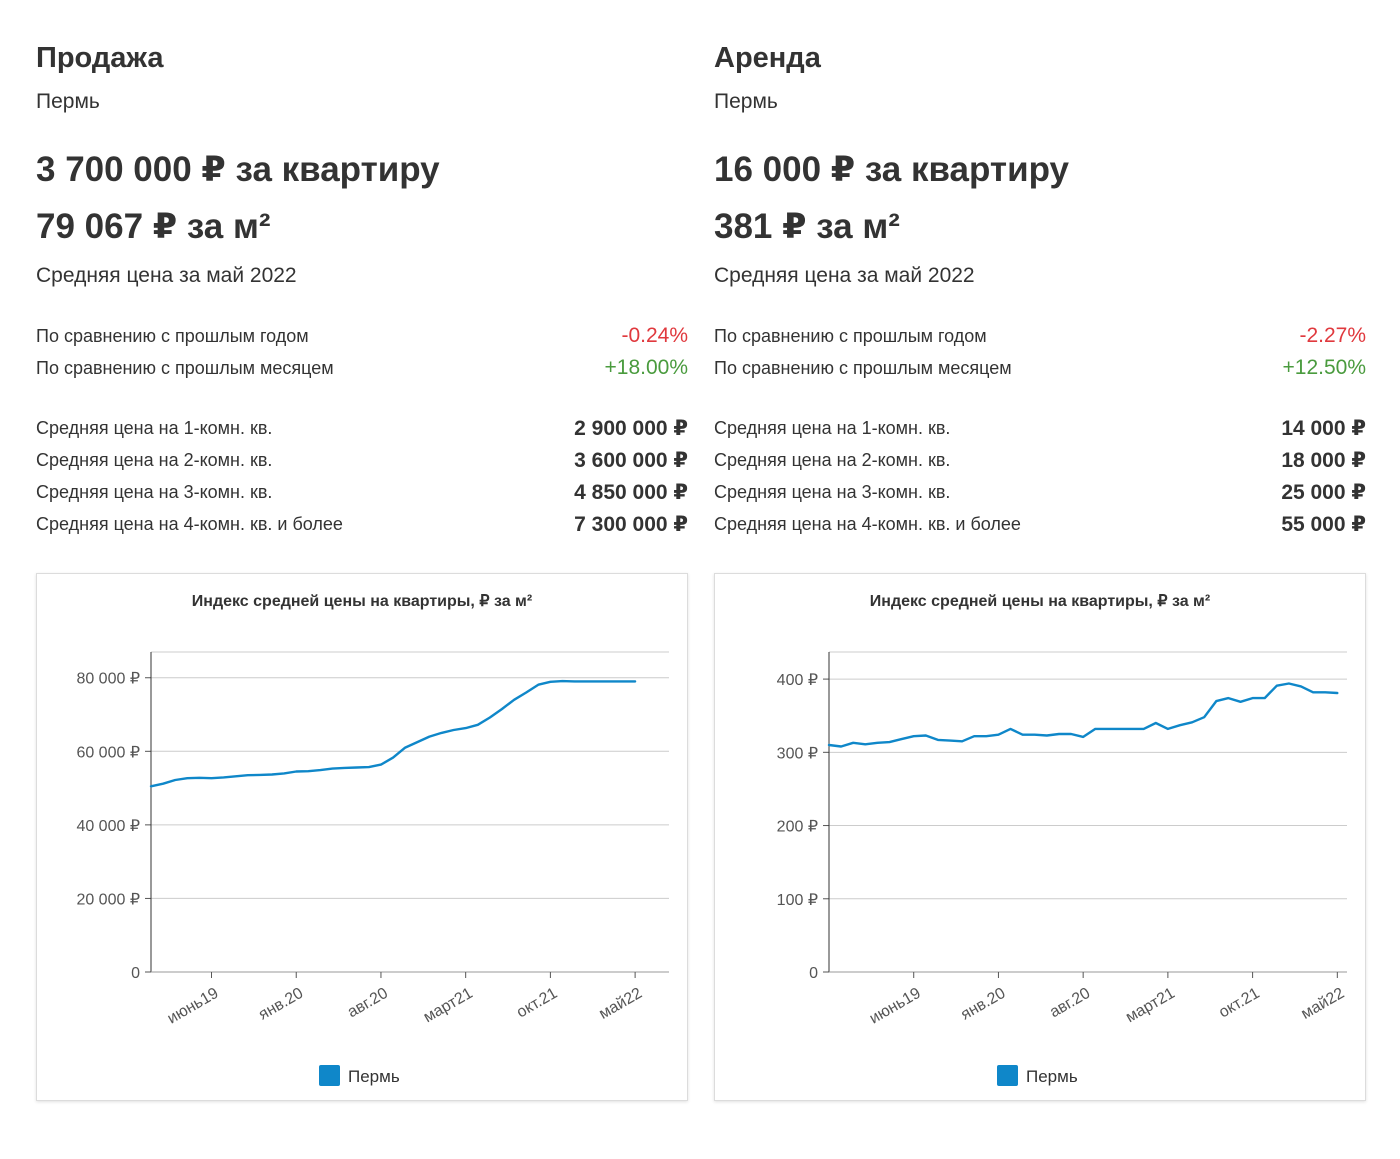  I want to click on rent-room-value: 18 000 ₽, so click(1323, 460).